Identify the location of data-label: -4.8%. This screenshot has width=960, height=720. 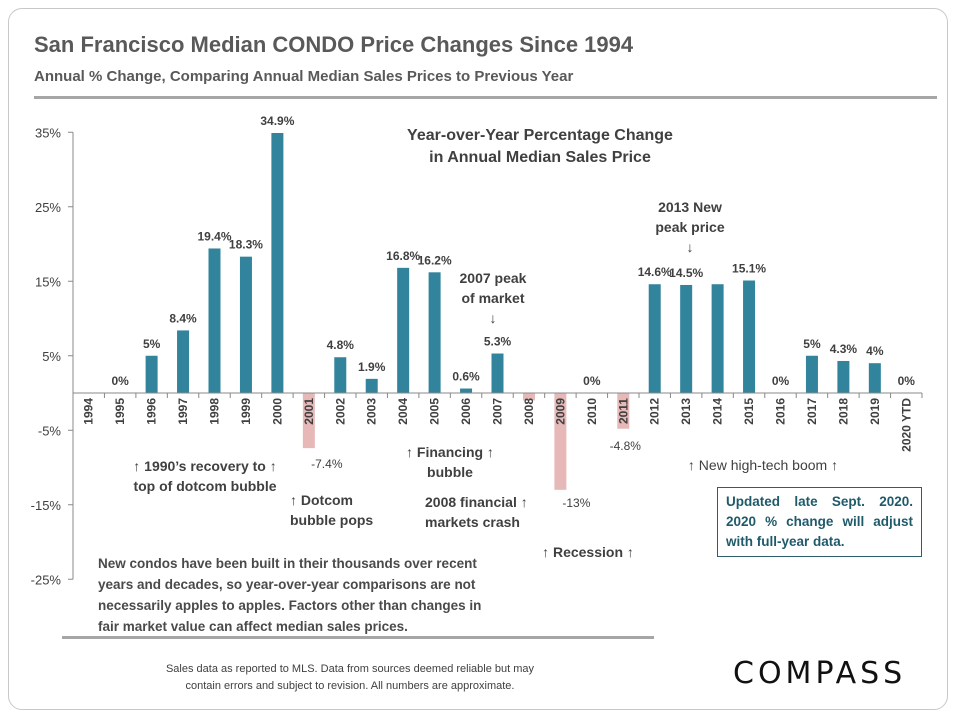
(626, 446).